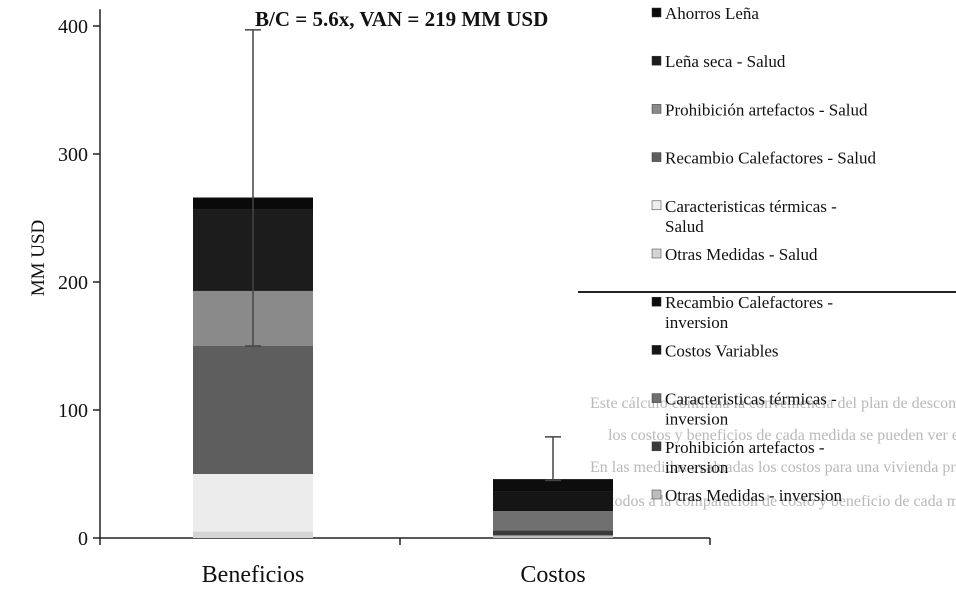 This screenshot has width=956, height=589. What do you see at coordinates (73, 27) in the screenshot?
I see `y-tick-label: 400` at bounding box center [73, 27].